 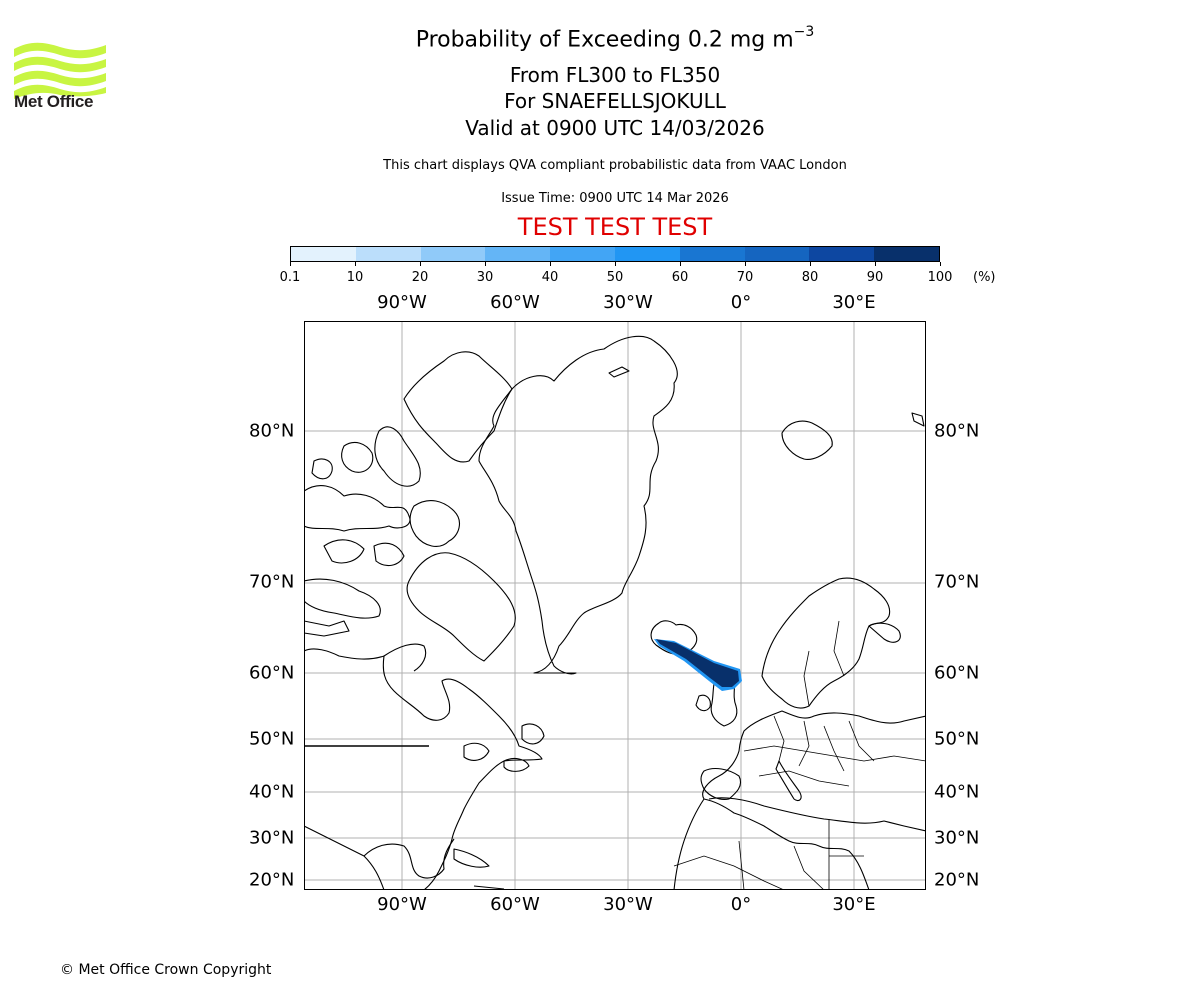 I want to click on canadian-arctic-coastline, so click(x=458, y=407).